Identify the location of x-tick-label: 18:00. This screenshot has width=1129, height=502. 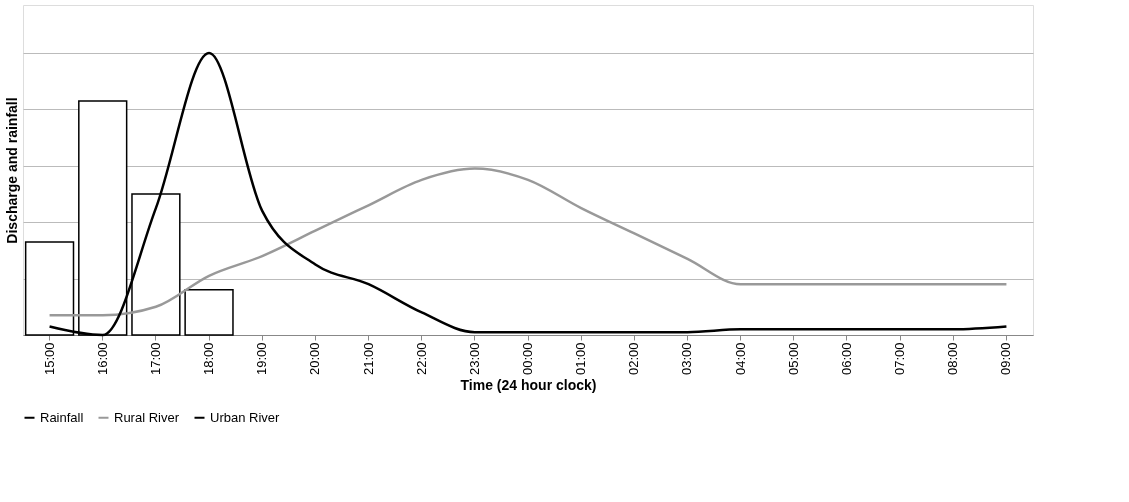
(209, 359).